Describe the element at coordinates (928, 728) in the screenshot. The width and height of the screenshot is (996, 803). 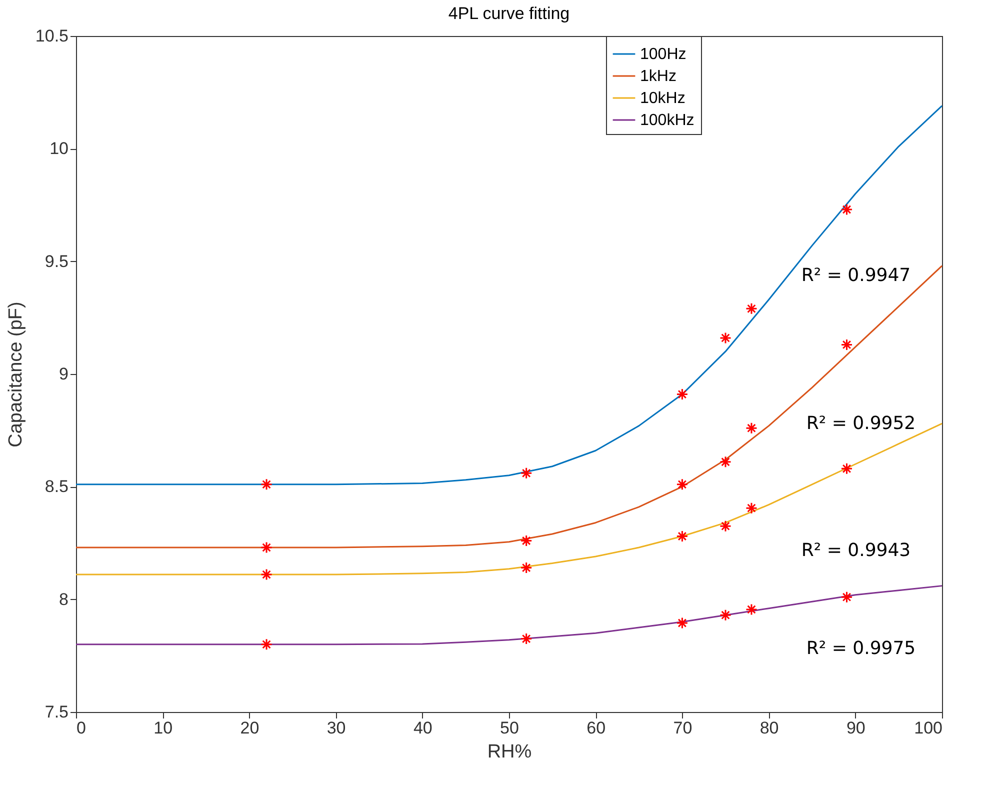
I see `x-tick-label: 100` at that location.